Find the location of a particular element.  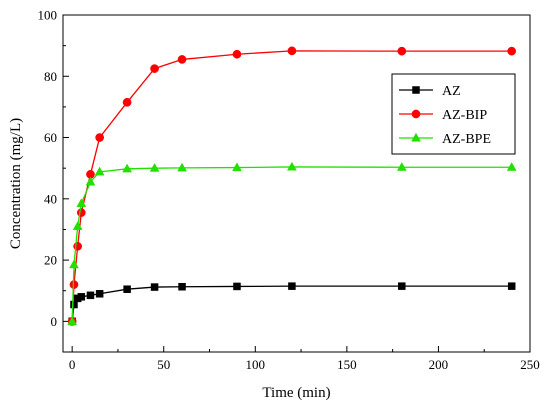

x-axis-title: Time (min) is located at coordinates (296, 393).